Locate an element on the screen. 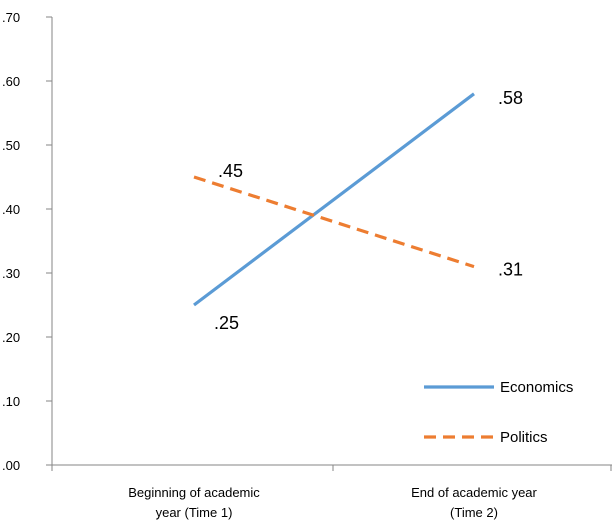 The height and width of the screenshot is (526, 612). series-line-politics is located at coordinates (334, 222).